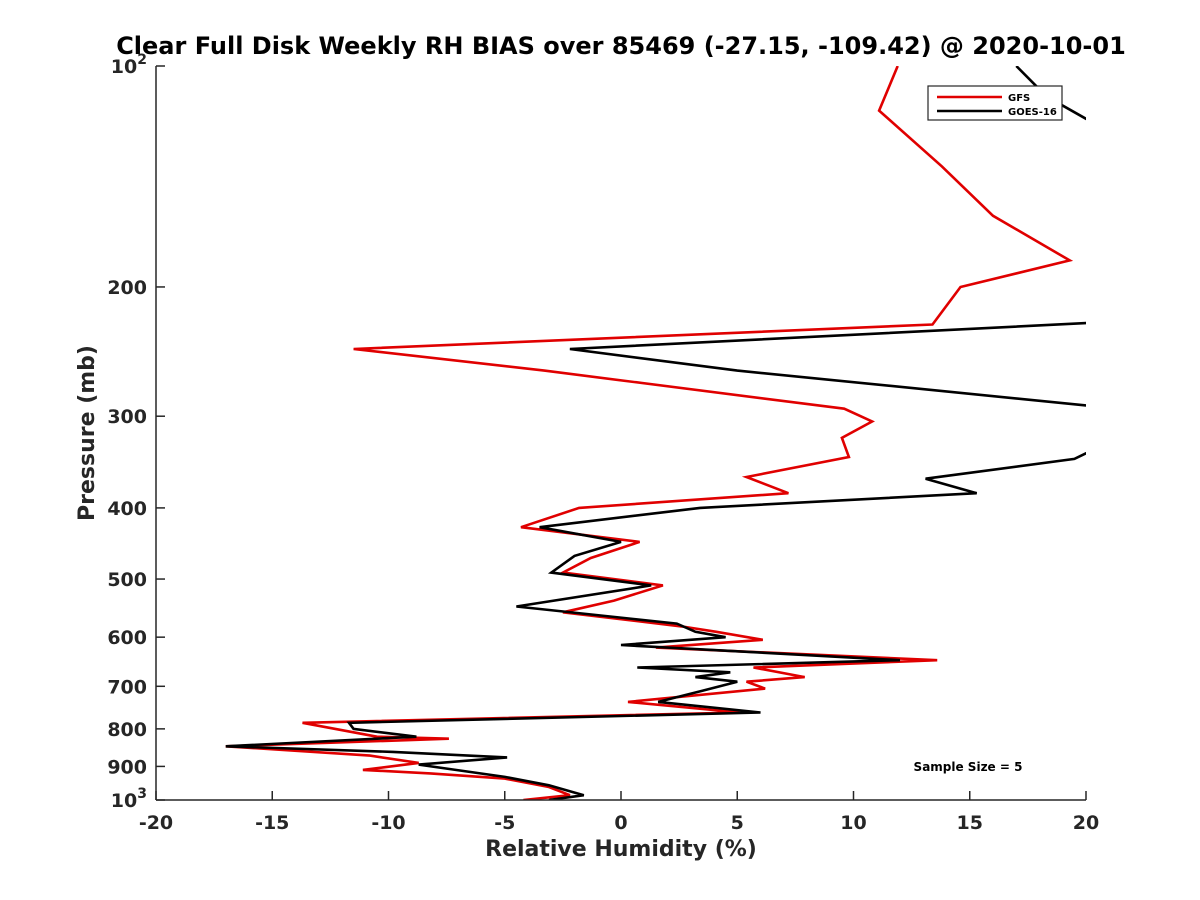 The height and width of the screenshot is (900, 1200). What do you see at coordinates (129, 799) in the screenshot?
I see `y-tick-label: 10³` at bounding box center [129, 799].